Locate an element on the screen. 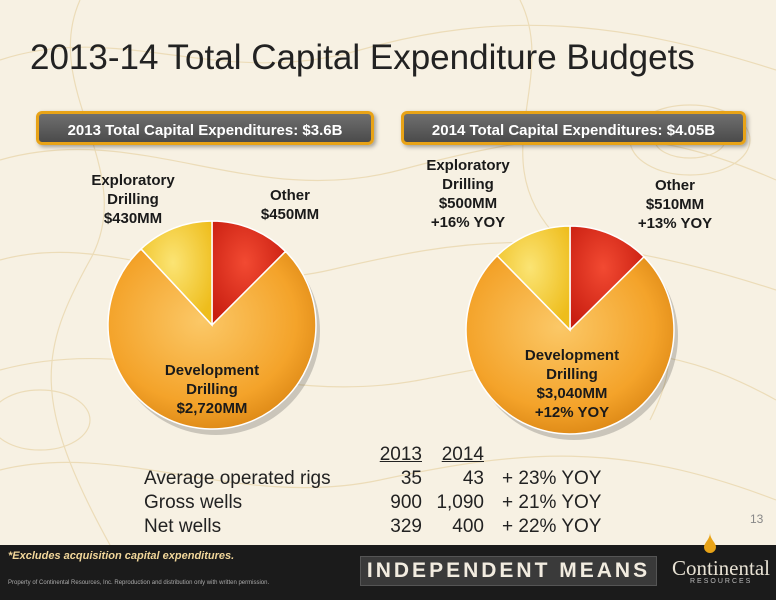  pill-2013-total: 2013 Total Capital Expenditures: $3.6B is located at coordinates (205, 128).